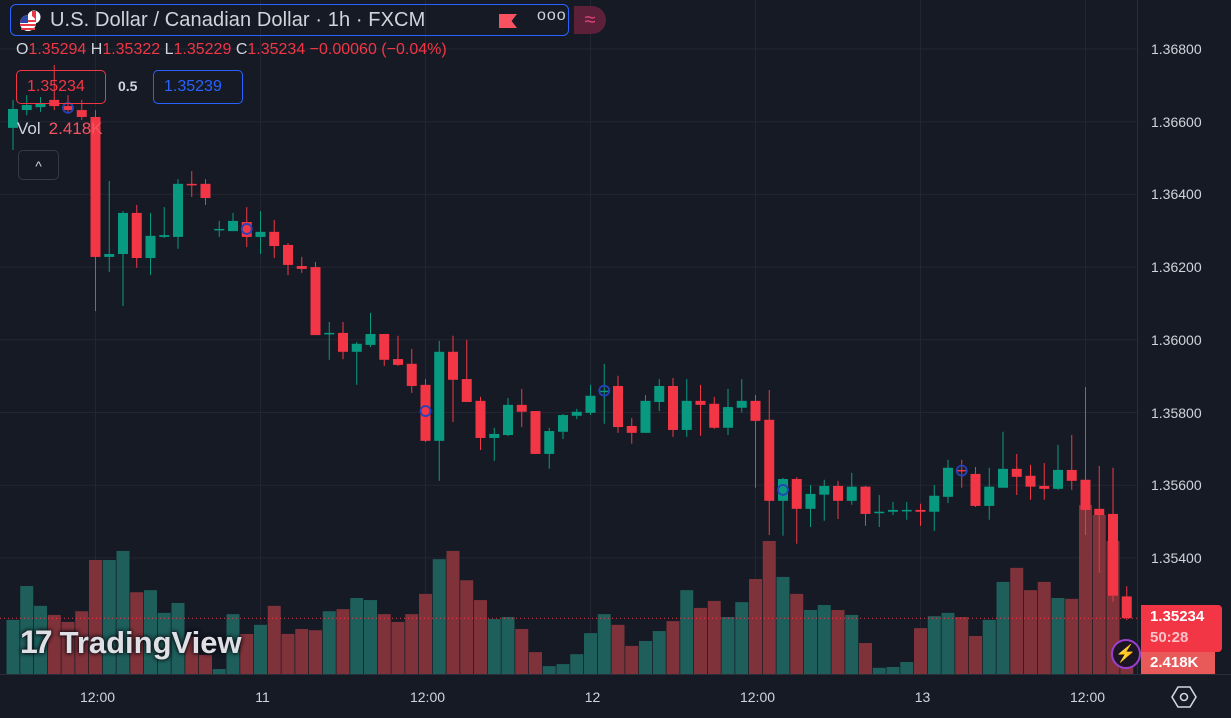 This screenshot has height=718, width=1231. Describe the element at coordinates (1176, 49) in the screenshot. I see `price-tick-label: 1.36800` at that location.